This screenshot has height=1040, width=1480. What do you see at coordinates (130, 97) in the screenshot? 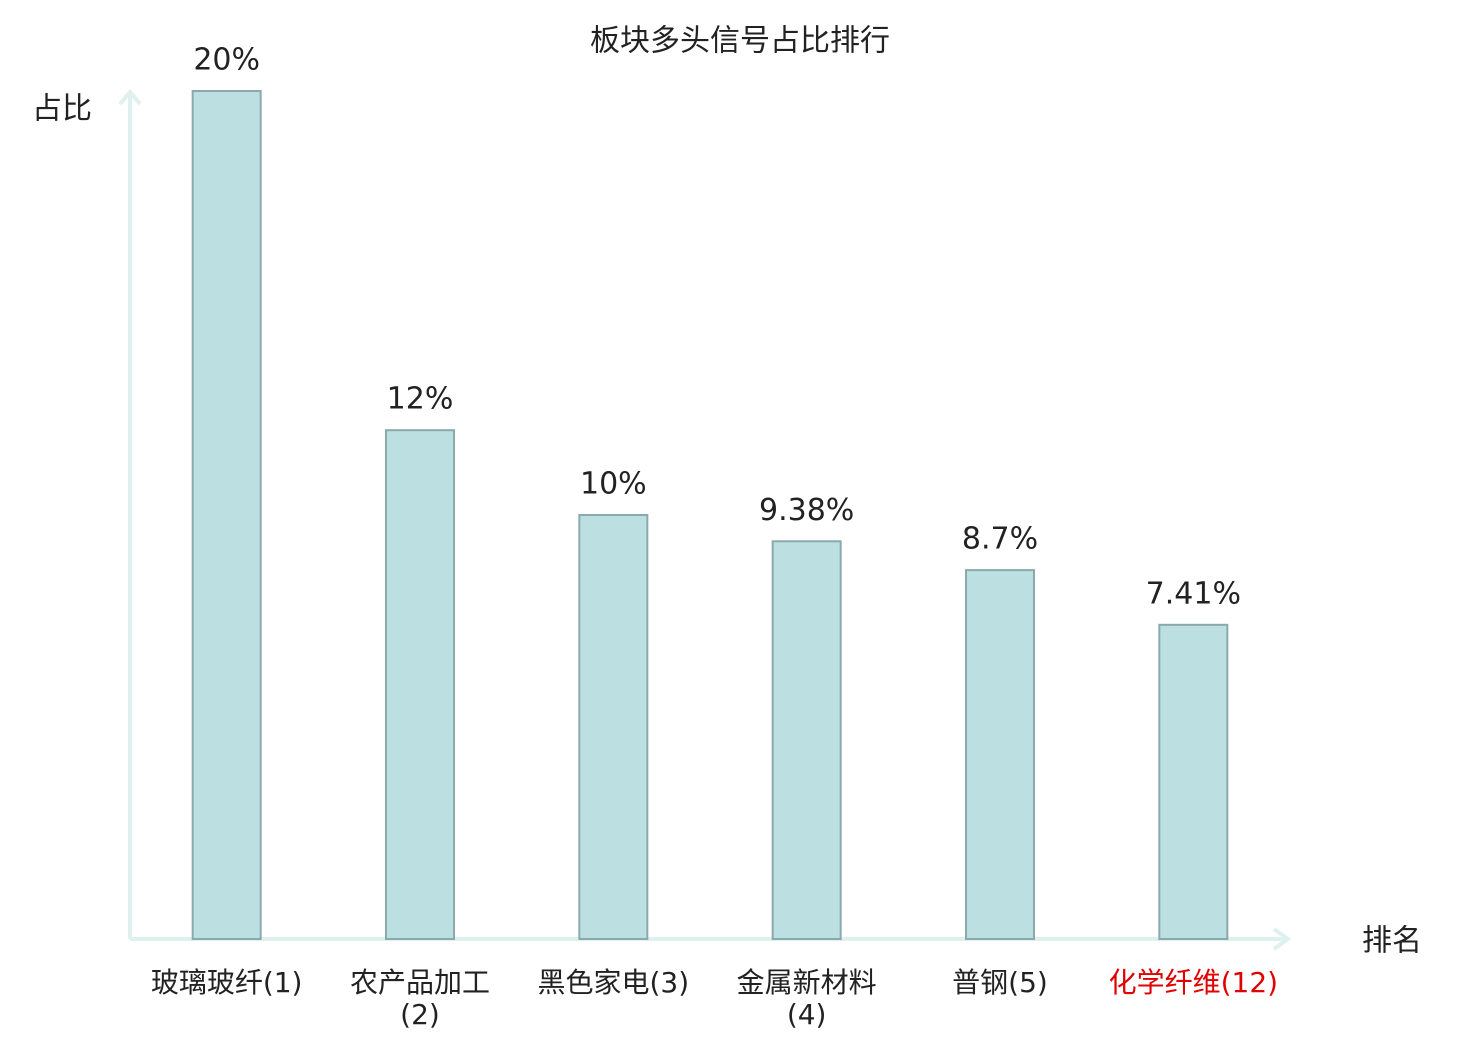
I see `y-axis-arrow` at bounding box center [130, 97].